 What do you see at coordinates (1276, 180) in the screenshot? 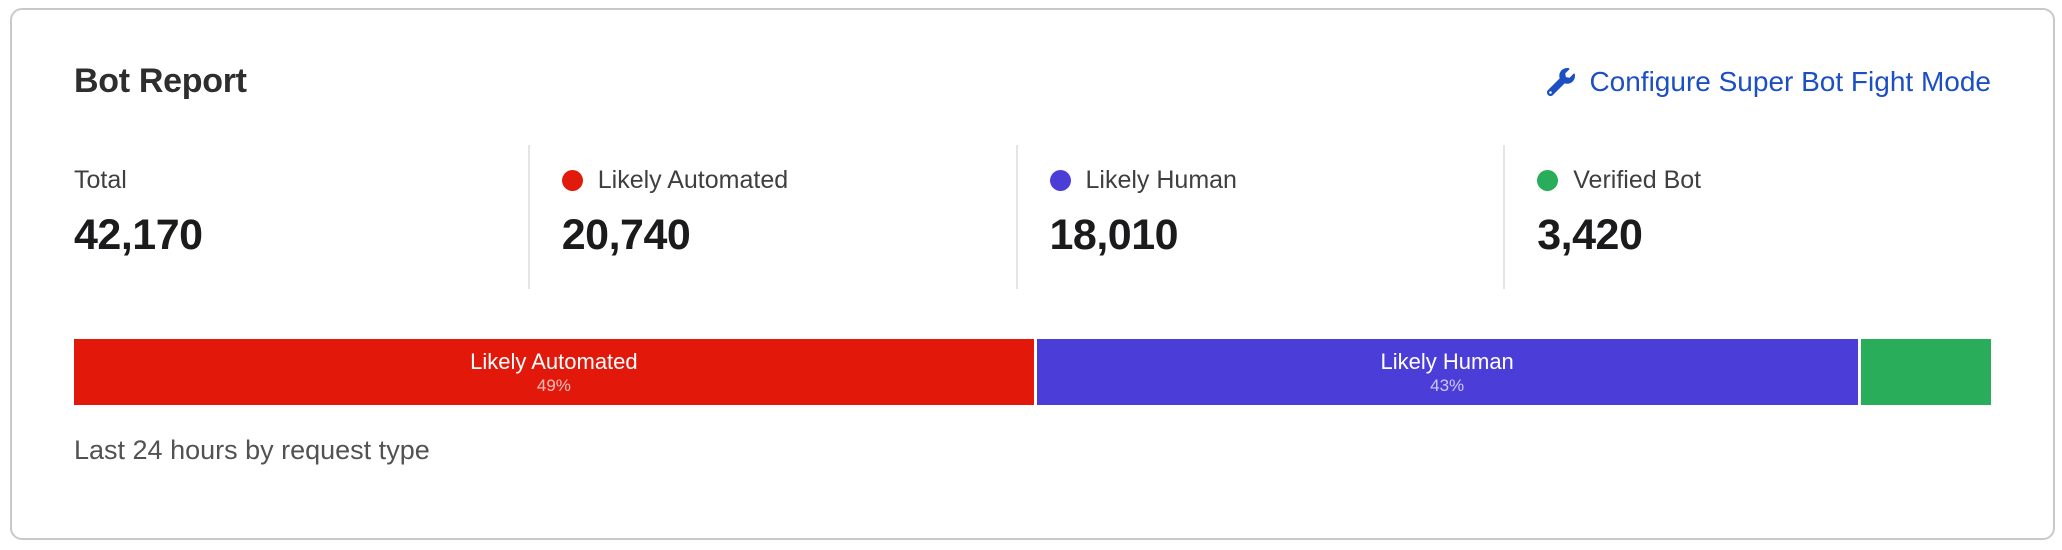
I see `stat-likely-human-label: Likely Human` at bounding box center [1276, 180].